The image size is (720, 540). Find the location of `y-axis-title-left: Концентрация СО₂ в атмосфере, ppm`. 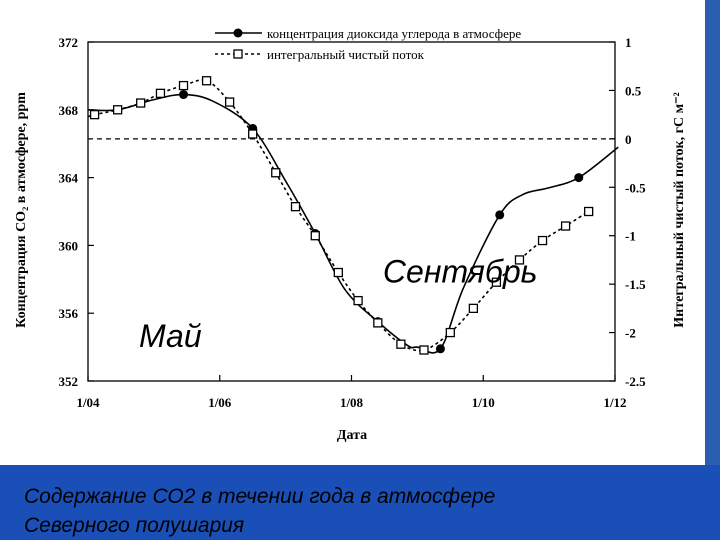

y-axis-title-left: Концентрация СО₂ в атмосфере, ppm is located at coordinates (21, 210).